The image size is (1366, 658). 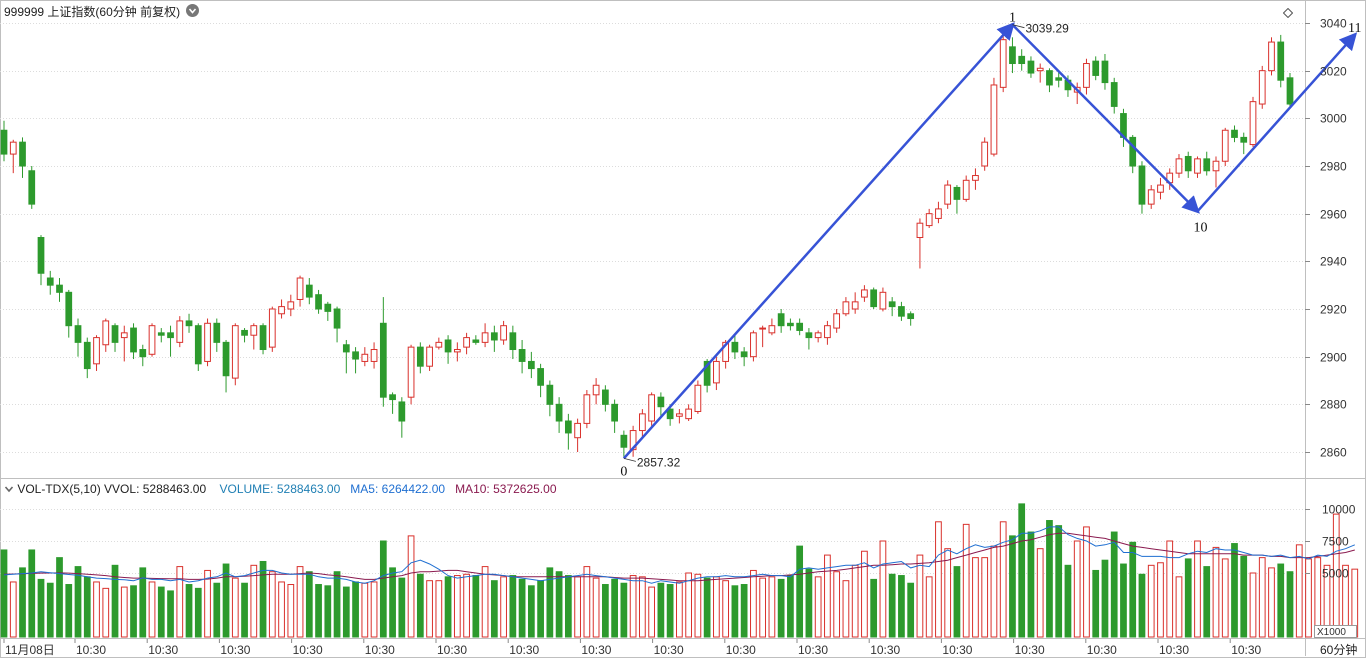 I want to click on volume-expand-icon, so click(x=9, y=488).